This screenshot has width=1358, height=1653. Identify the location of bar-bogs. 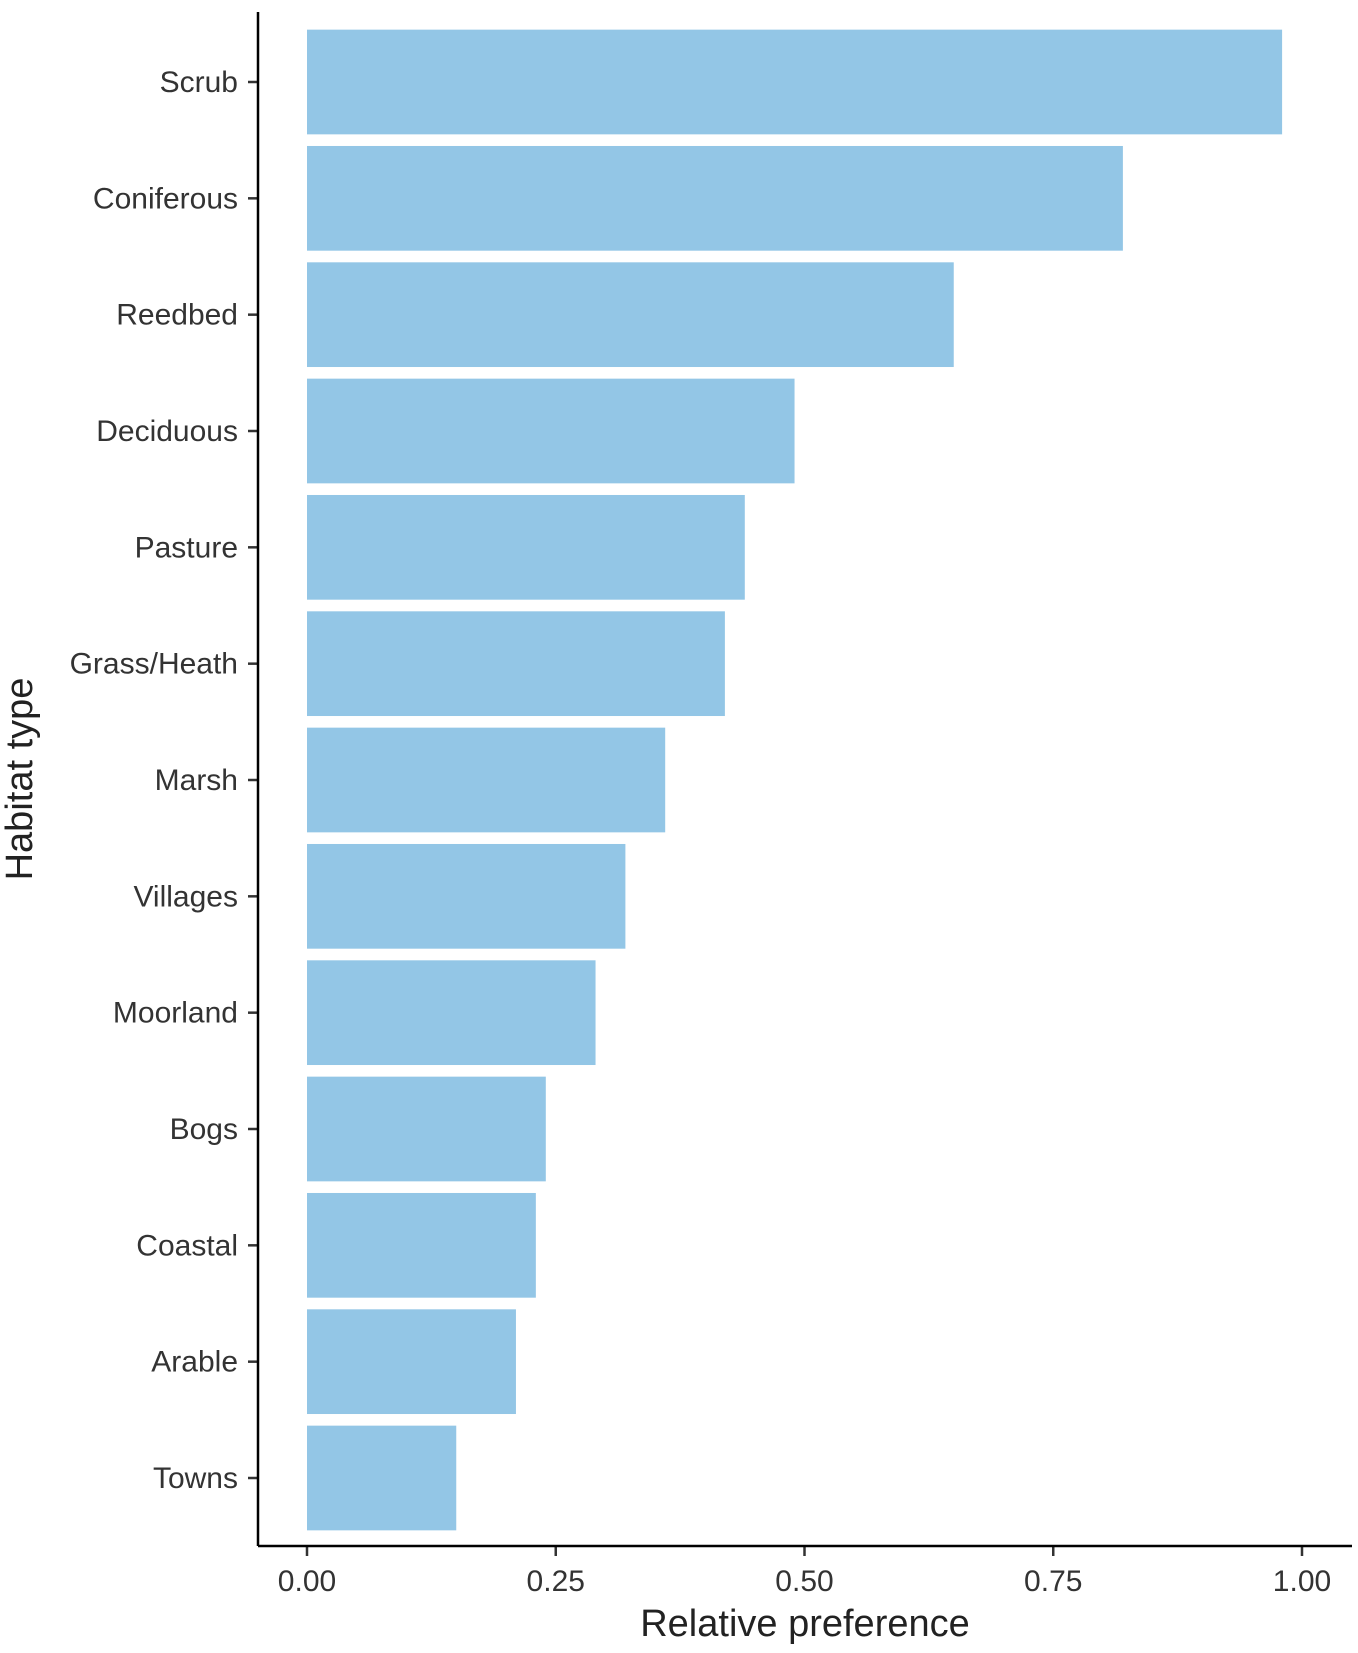
(426, 1129).